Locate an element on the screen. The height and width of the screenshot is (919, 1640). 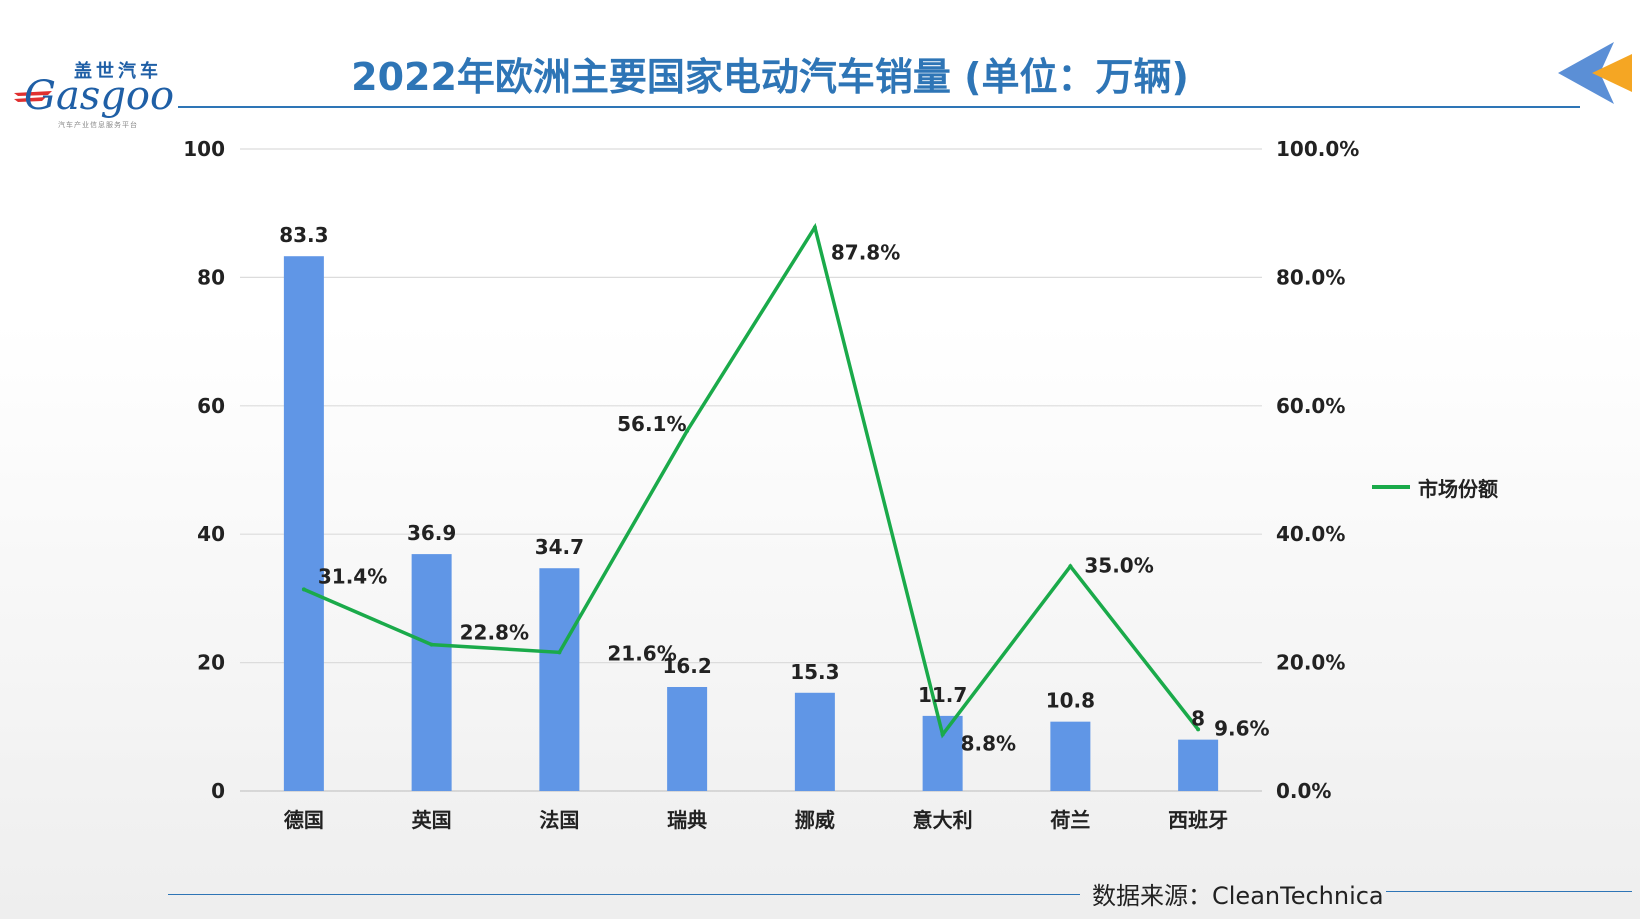
y-tick-label: 60 is located at coordinates (211, 406).